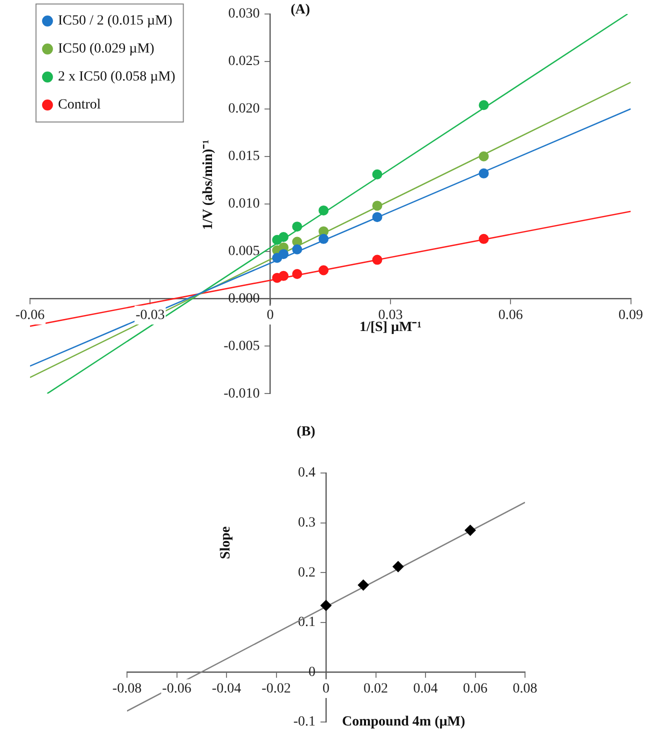 The height and width of the screenshot is (734, 646). What do you see at coordinates (309, 722) in the screenshot?
I see `y-tick-label: -0.1` at bounding box center [309, 722].